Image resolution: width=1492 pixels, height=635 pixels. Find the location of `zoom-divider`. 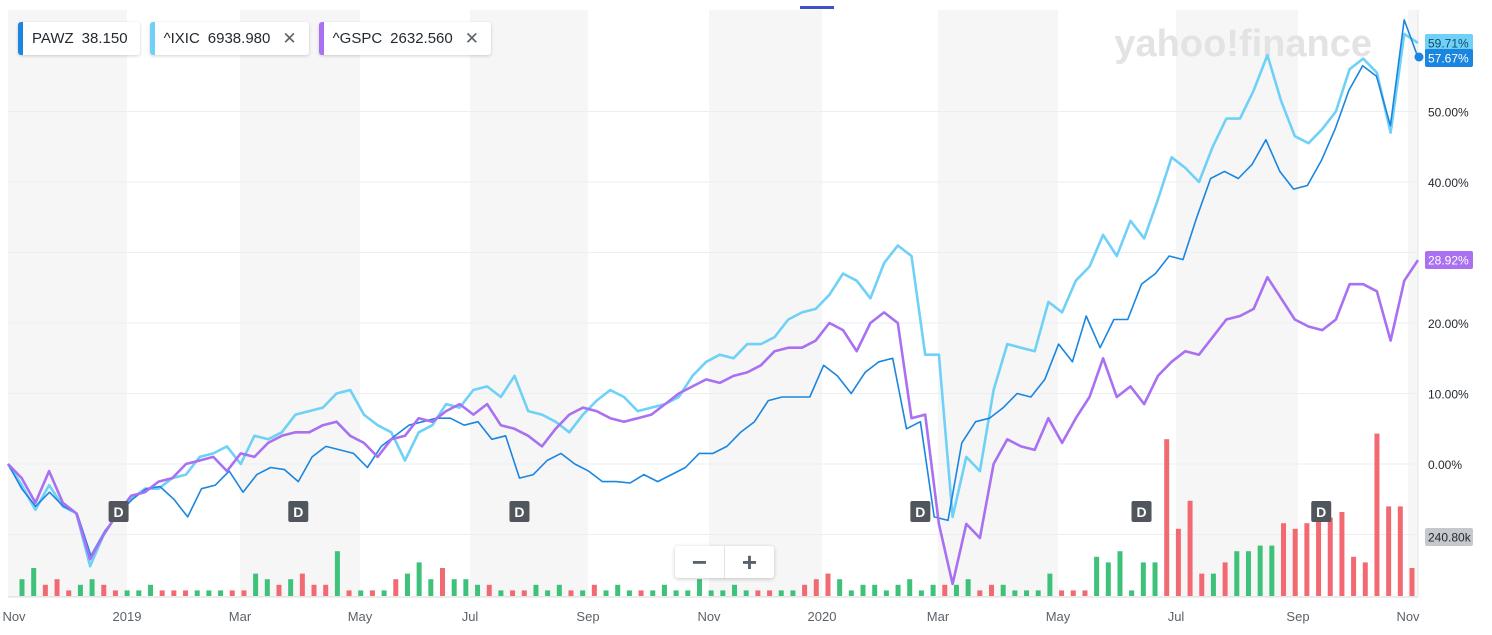

zoom-divider is located at coordinates (724, 562).